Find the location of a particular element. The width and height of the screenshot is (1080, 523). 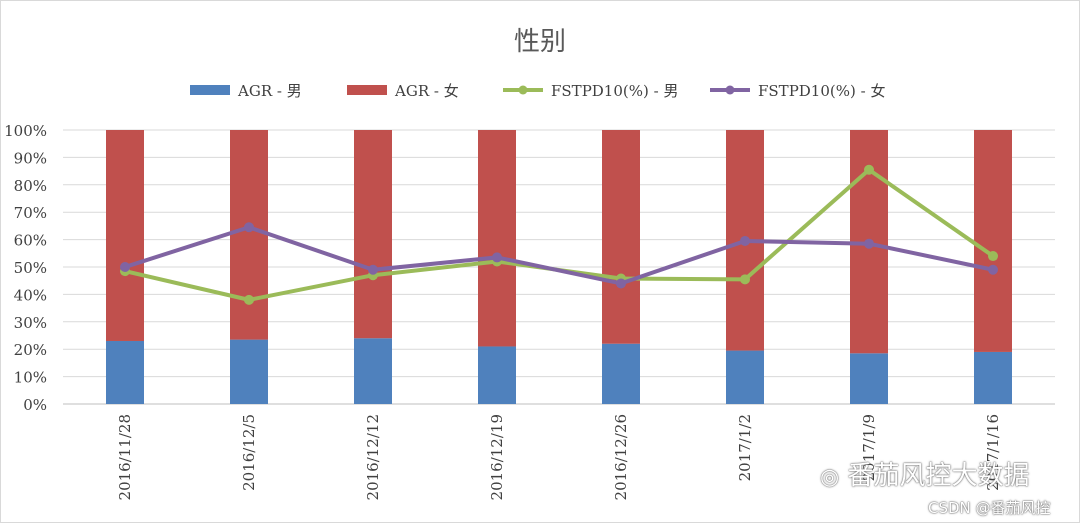

y-tick-label: 100% is located at coordinates (25, 131).